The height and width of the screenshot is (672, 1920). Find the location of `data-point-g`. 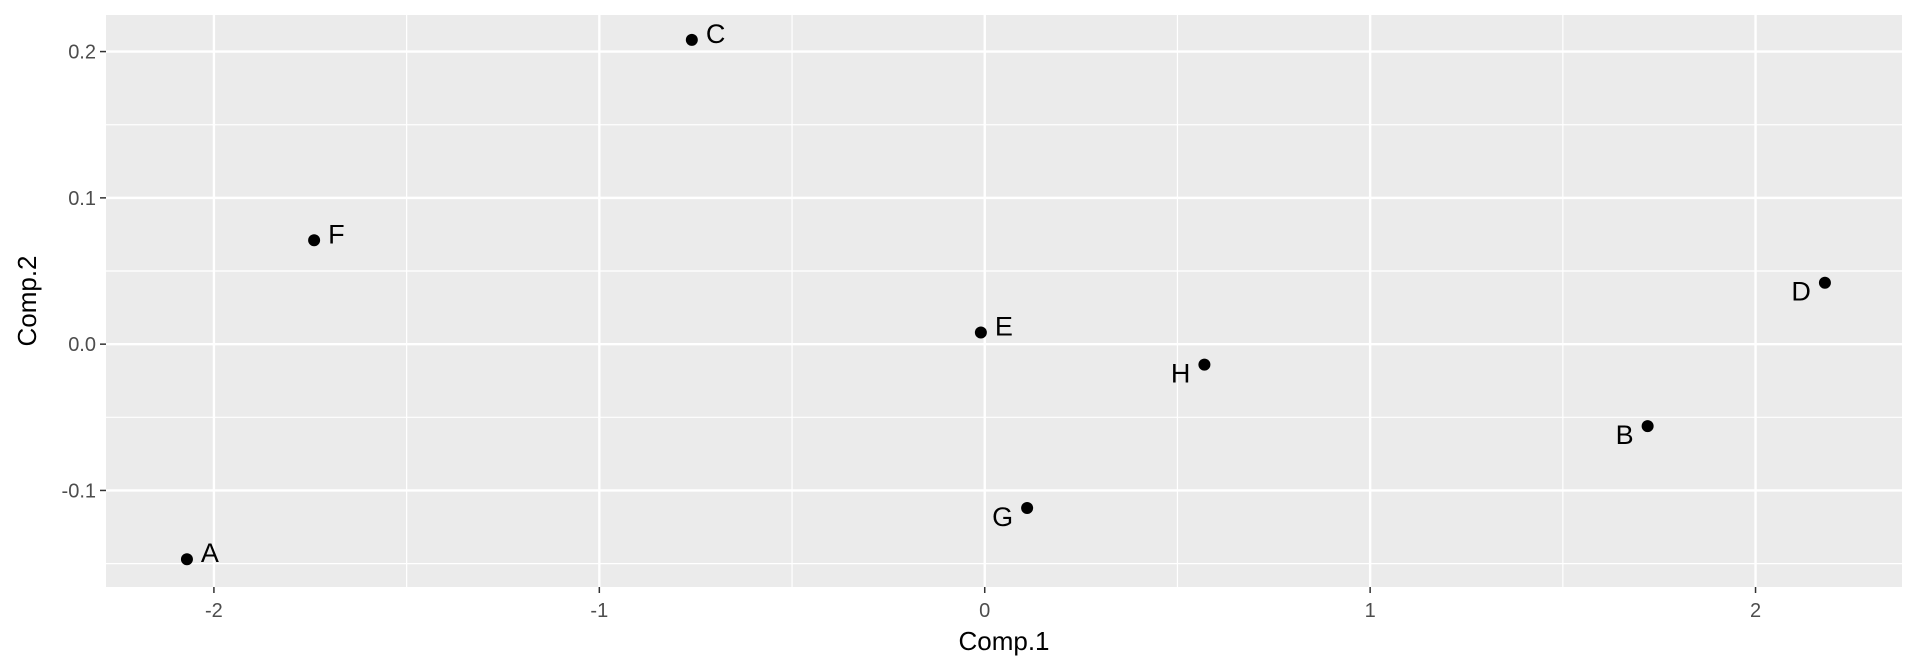

data-point-g is located at coordinates (1027, 508).